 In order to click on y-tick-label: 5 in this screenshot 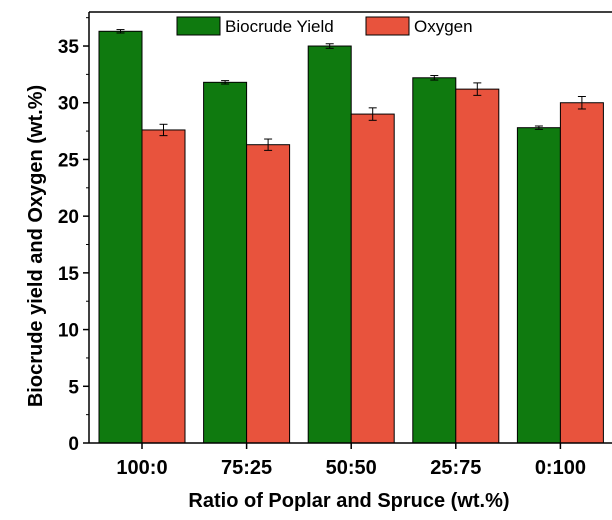, I will do `click(73, 387)`.